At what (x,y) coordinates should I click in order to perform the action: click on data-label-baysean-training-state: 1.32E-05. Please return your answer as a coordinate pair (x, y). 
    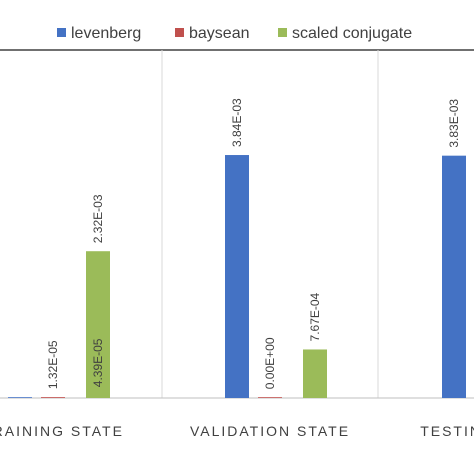
    Looking at the image, I should click on (53, 364).